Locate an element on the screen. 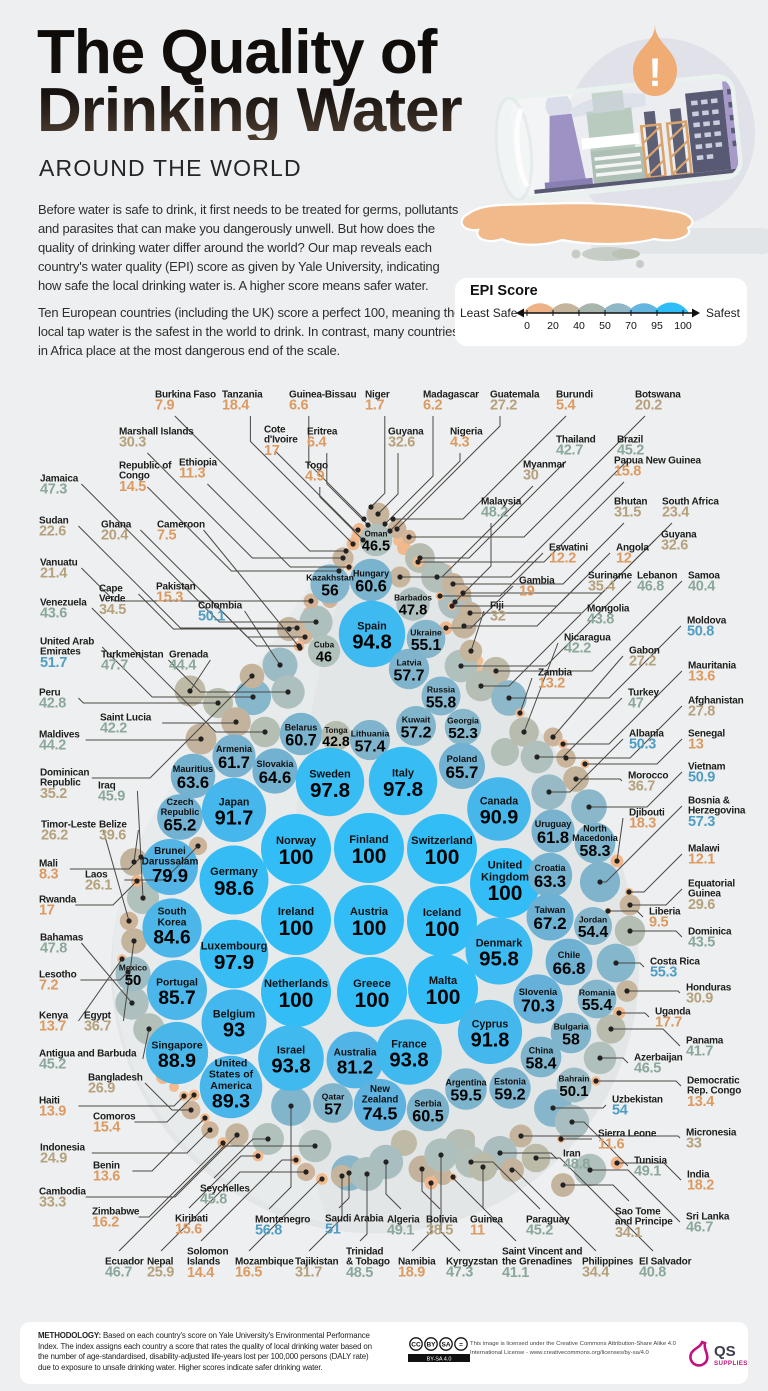 This screenshot has width=768, height=1391. svg-text: Philippines is located at coordinates (608, 1262).